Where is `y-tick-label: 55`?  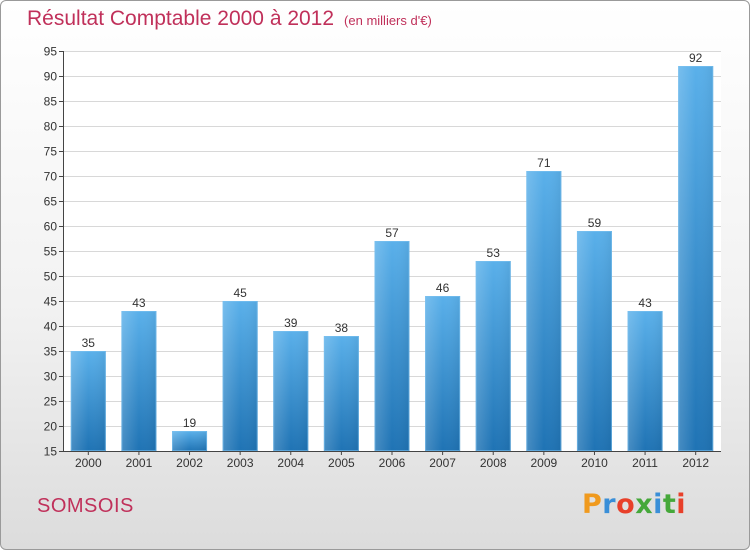 y-tick-label: 55 is located at coordinates (51, 252).